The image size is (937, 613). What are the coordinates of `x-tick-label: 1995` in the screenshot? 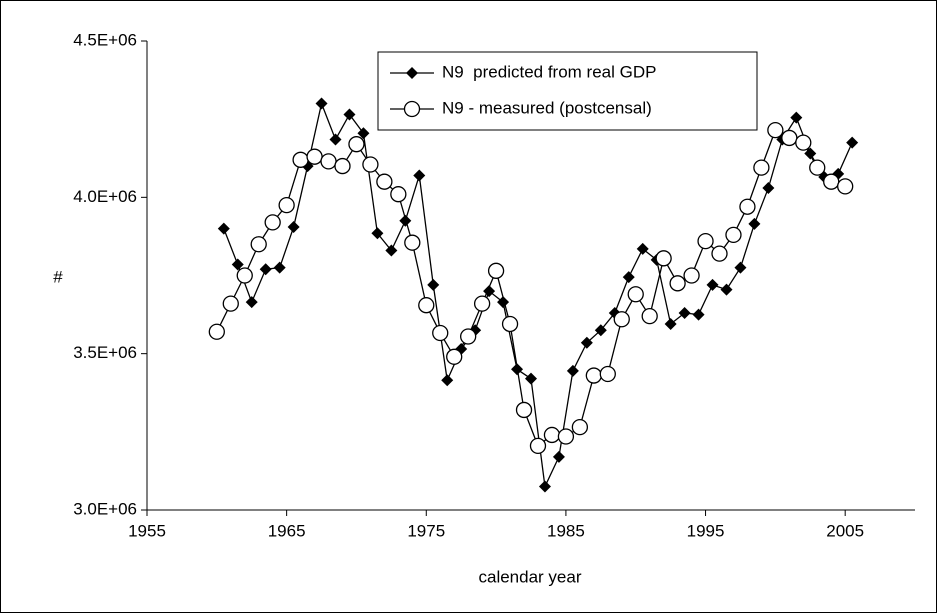 It's located at (706, 530).